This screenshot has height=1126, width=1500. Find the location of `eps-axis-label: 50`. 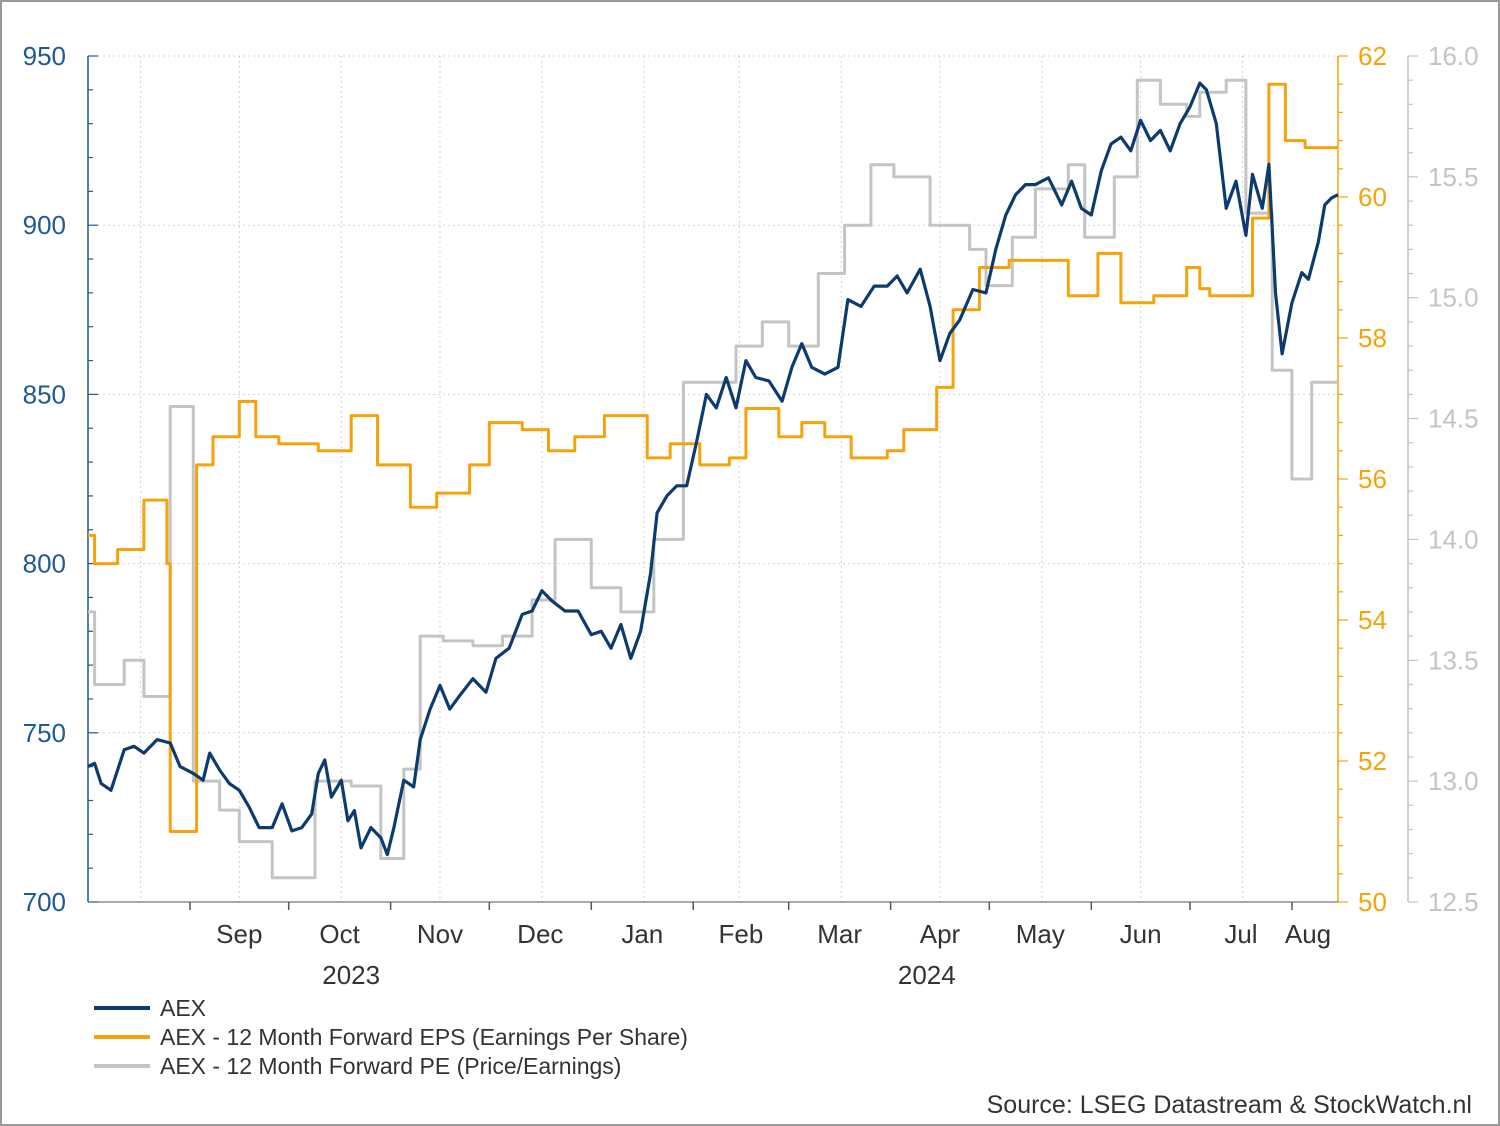

eps-axis-label: 50 is located at coordinates (1372, 902).